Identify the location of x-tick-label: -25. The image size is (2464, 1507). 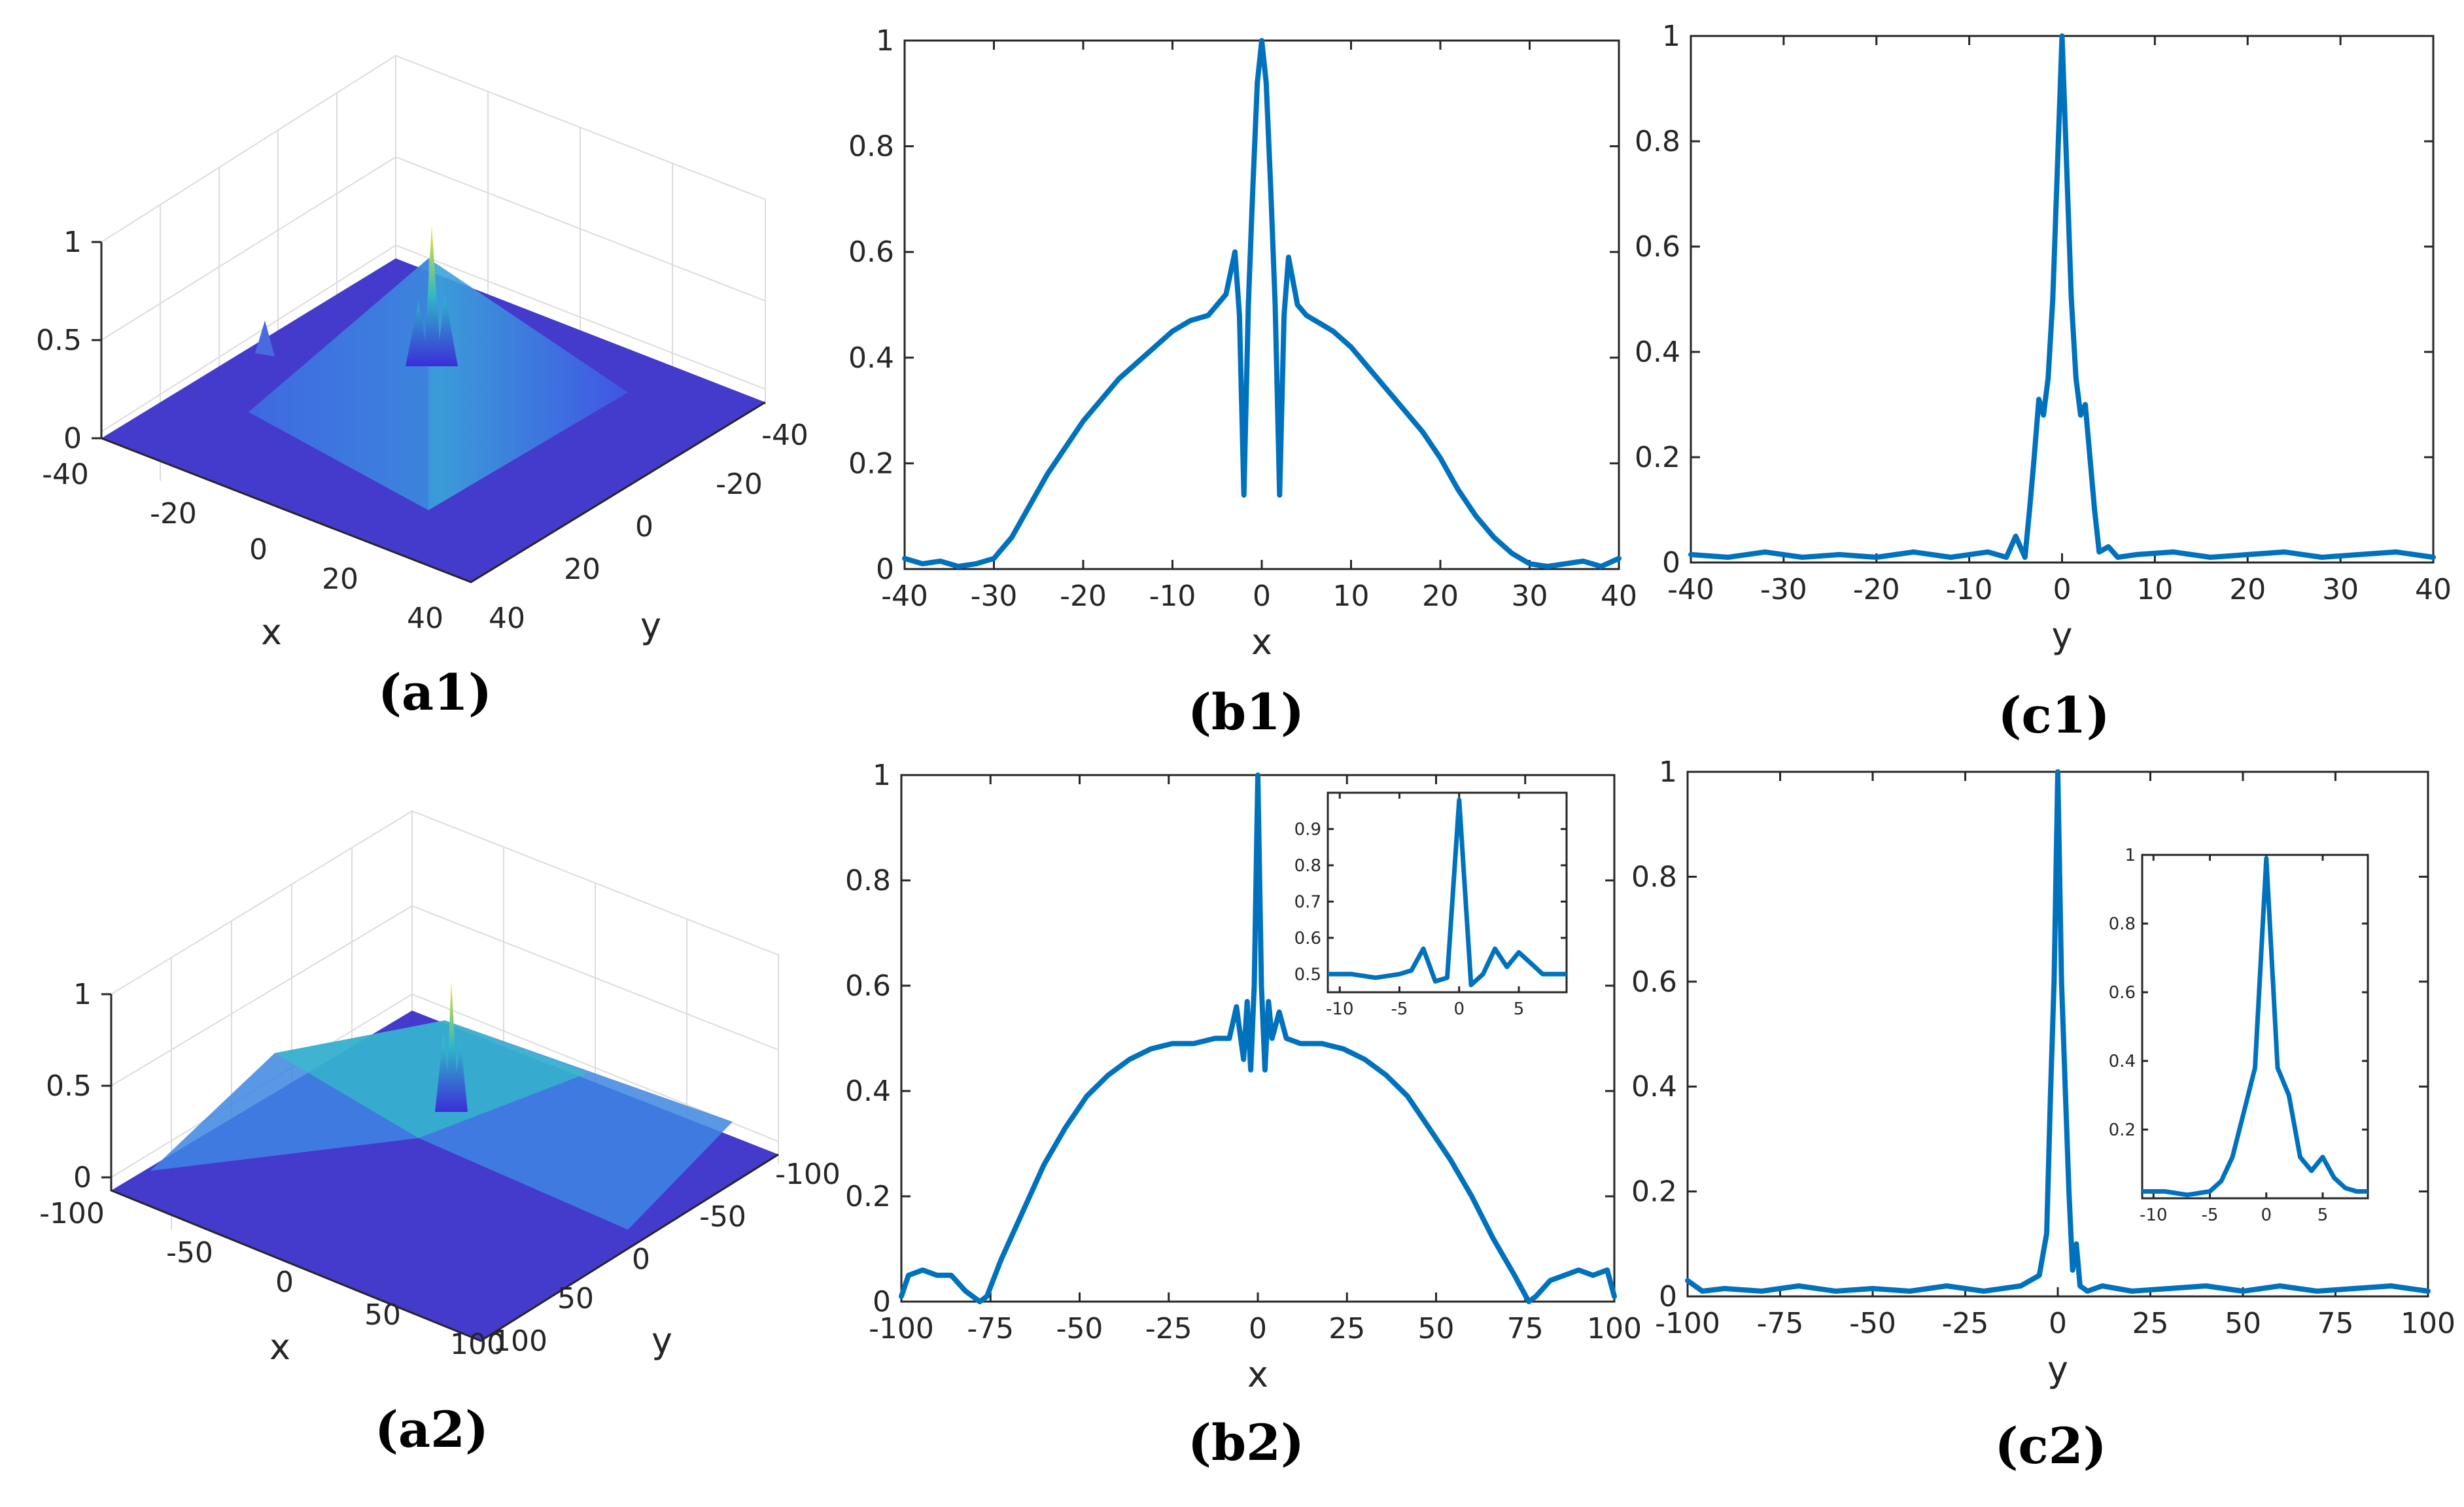
(1965, 1324).